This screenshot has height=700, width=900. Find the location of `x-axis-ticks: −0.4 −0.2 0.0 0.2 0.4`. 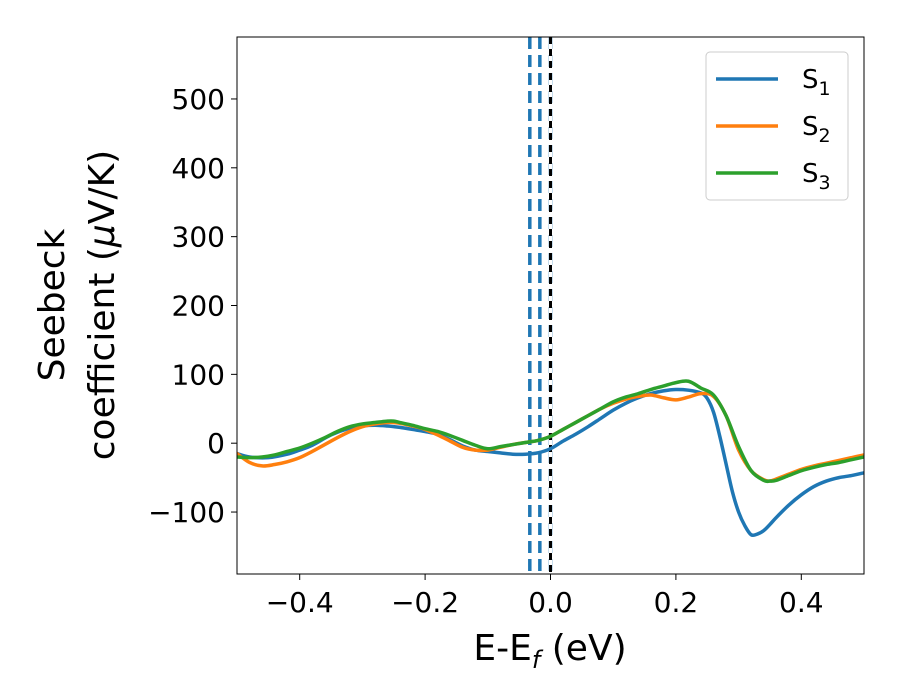

x-axis-ticks: −0.4 −0.2 0.0 0.2 0.4 is located at coordinates (545, 596).